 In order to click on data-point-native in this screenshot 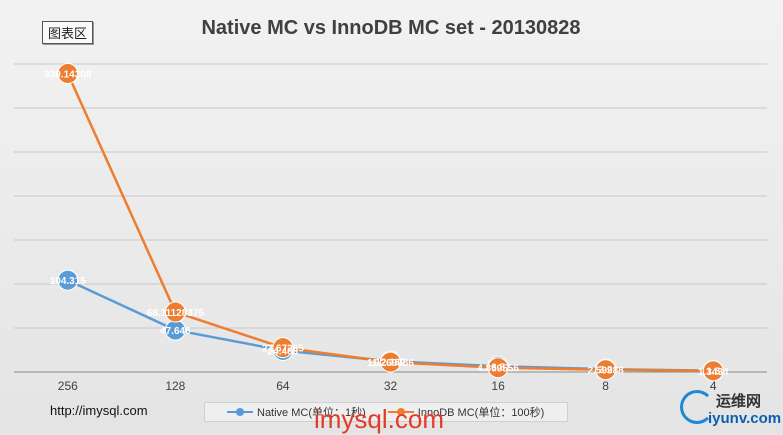, I will do `click(68, 280)`.